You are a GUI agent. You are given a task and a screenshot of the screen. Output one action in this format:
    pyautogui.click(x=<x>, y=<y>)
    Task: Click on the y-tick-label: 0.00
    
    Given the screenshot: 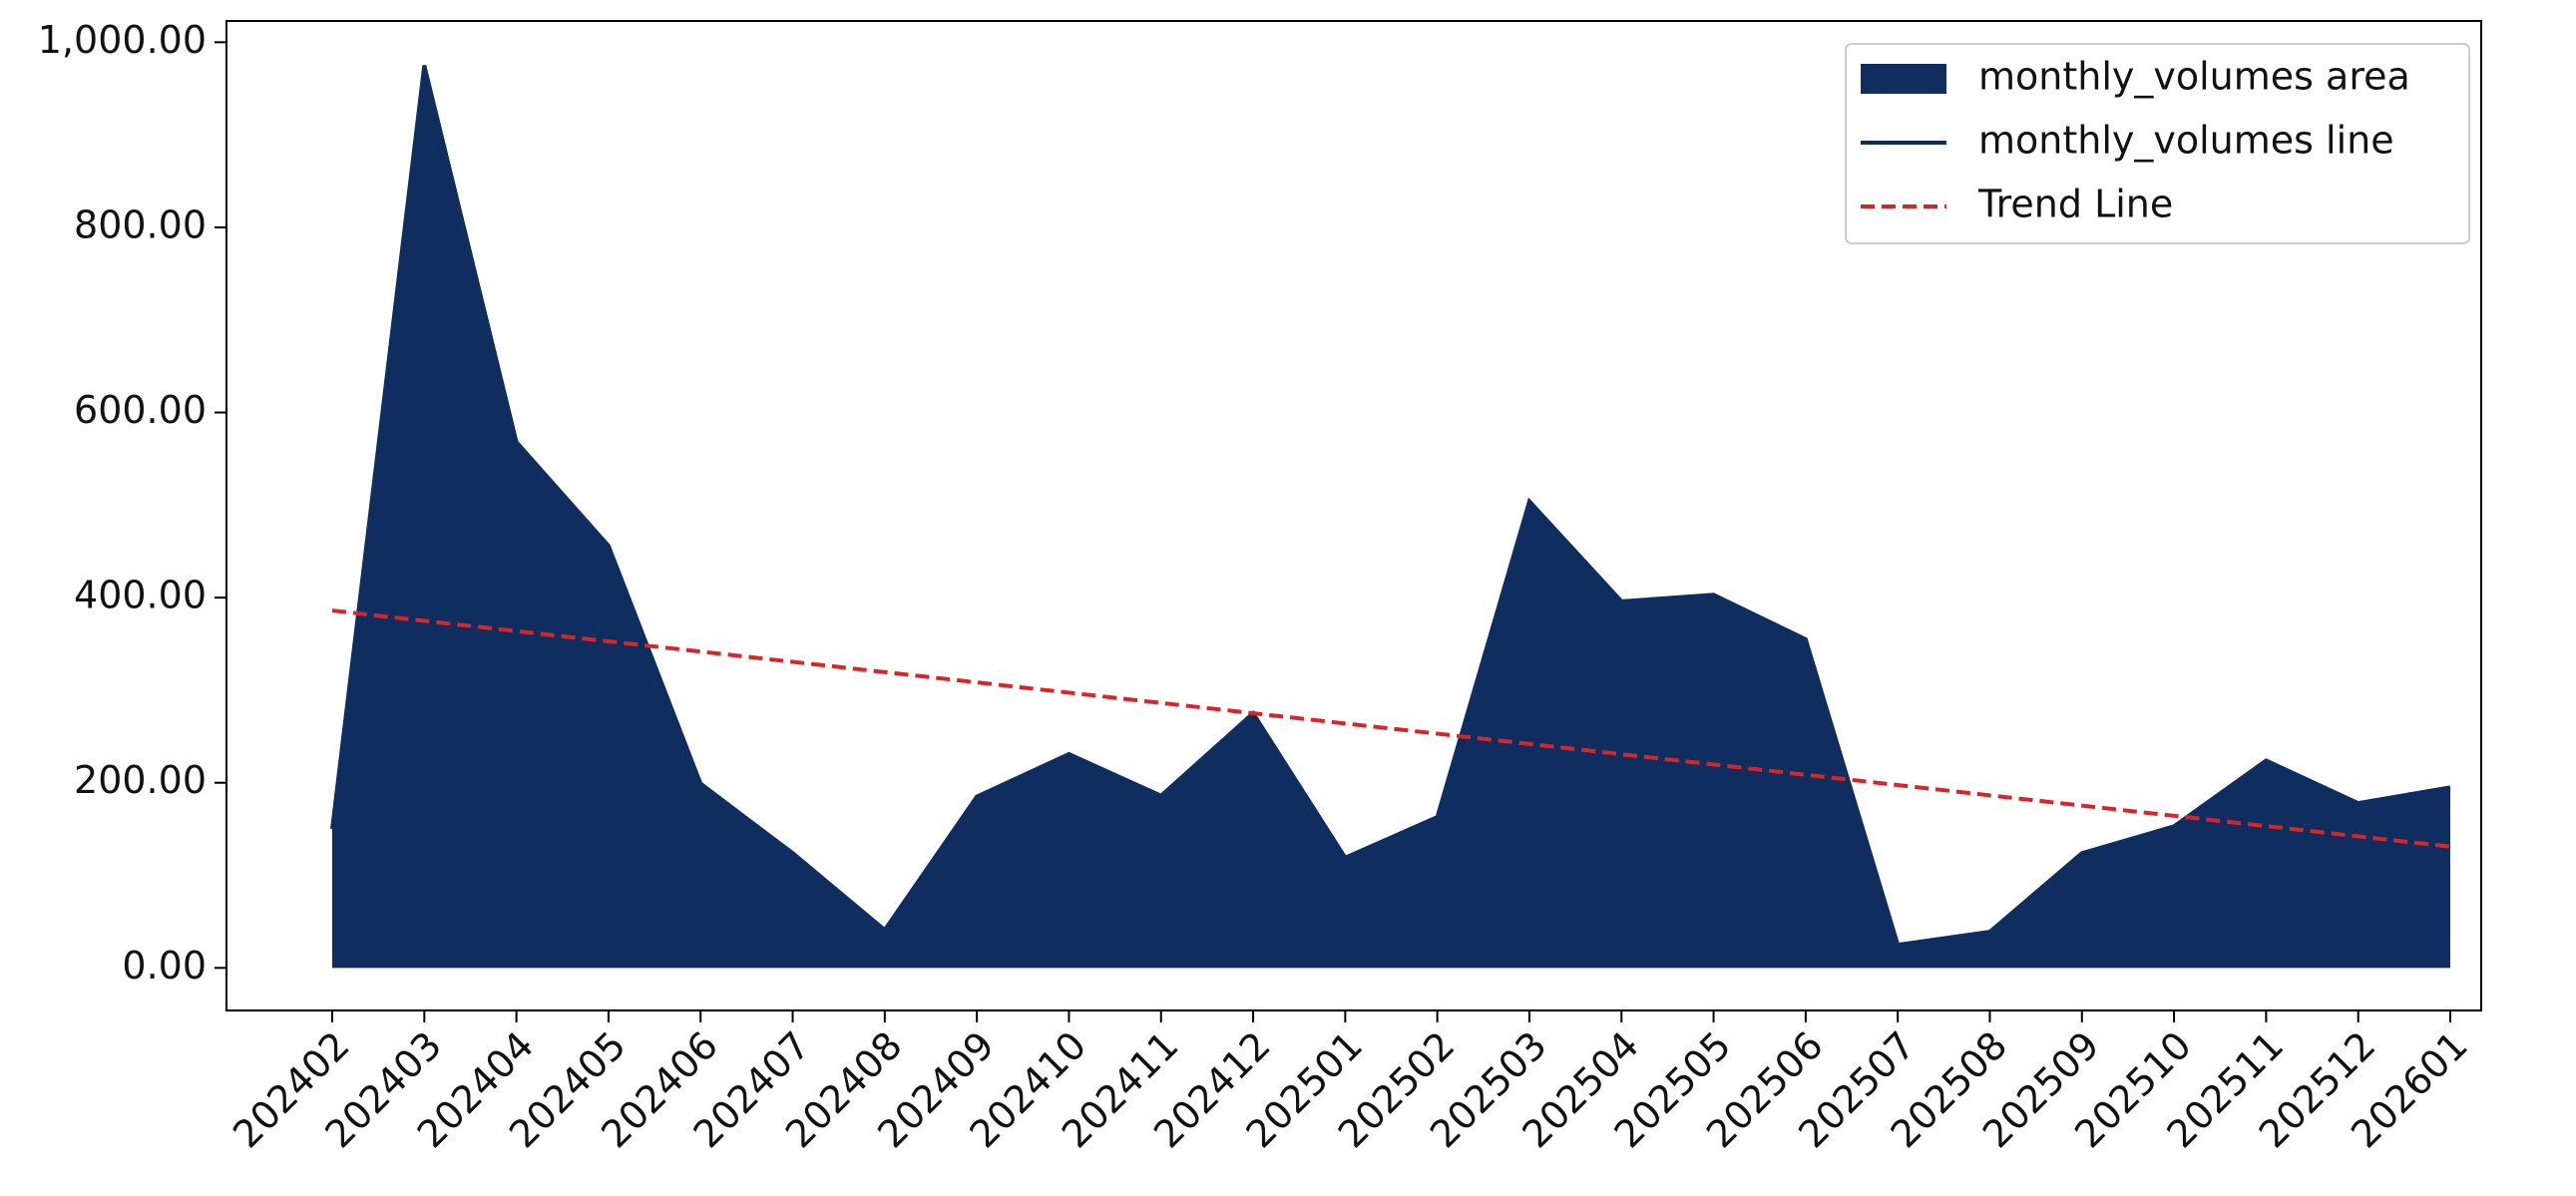 What is the action you would take?
    pyautogui.click(x=164, y=966)
    